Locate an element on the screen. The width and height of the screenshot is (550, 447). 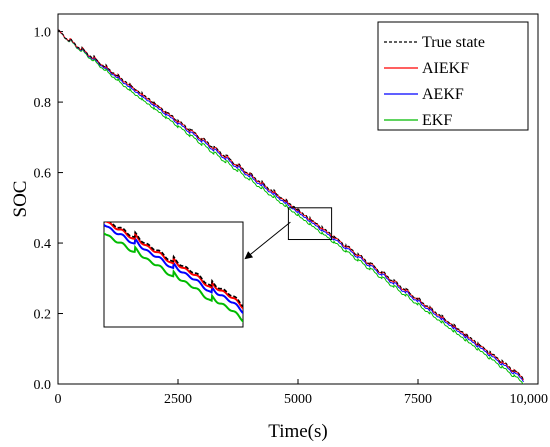
y-axis-label: SOC is located at coordinates (20, 199).